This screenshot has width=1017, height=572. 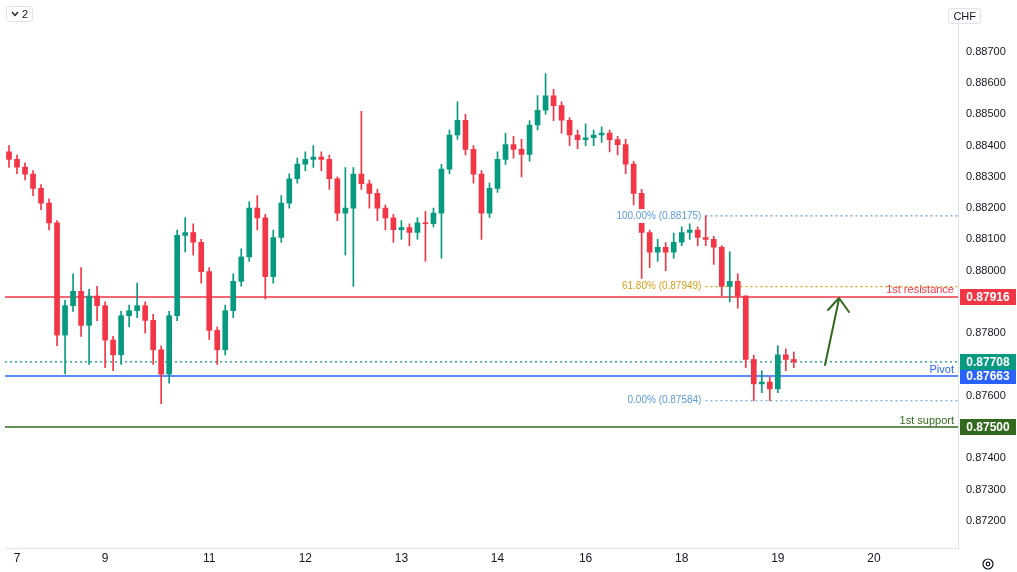 I want to click on y-tick-label: 0.88600, so click(x=986, y=82).